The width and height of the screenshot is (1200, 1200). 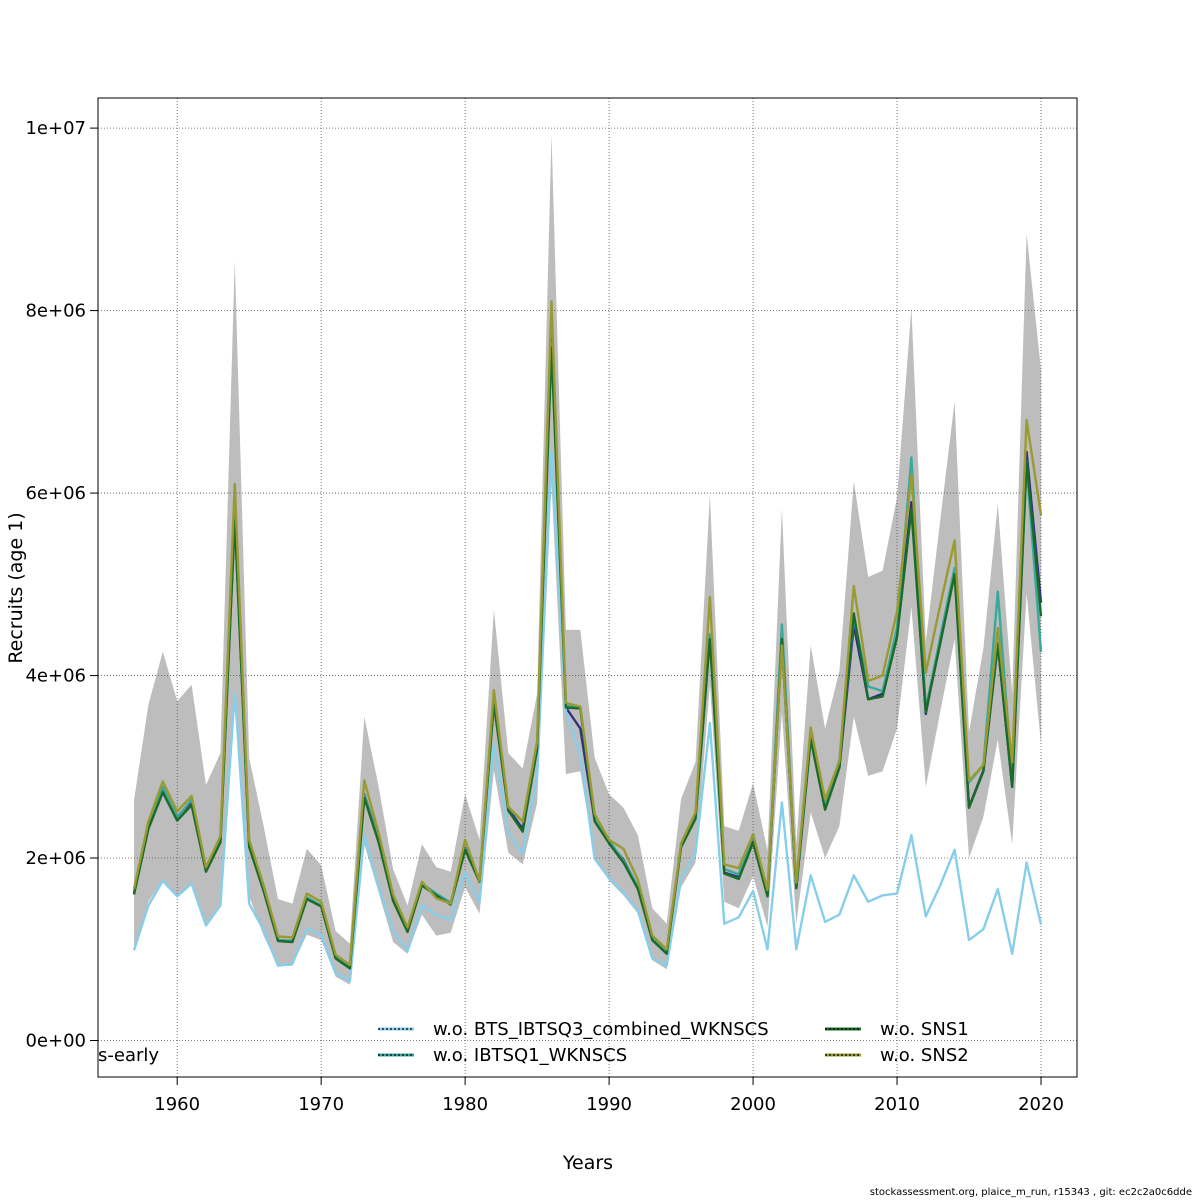 I want to click on legend-label: w.o. IBTSQ1_WKNSCS, so click(x=530, y=1055).